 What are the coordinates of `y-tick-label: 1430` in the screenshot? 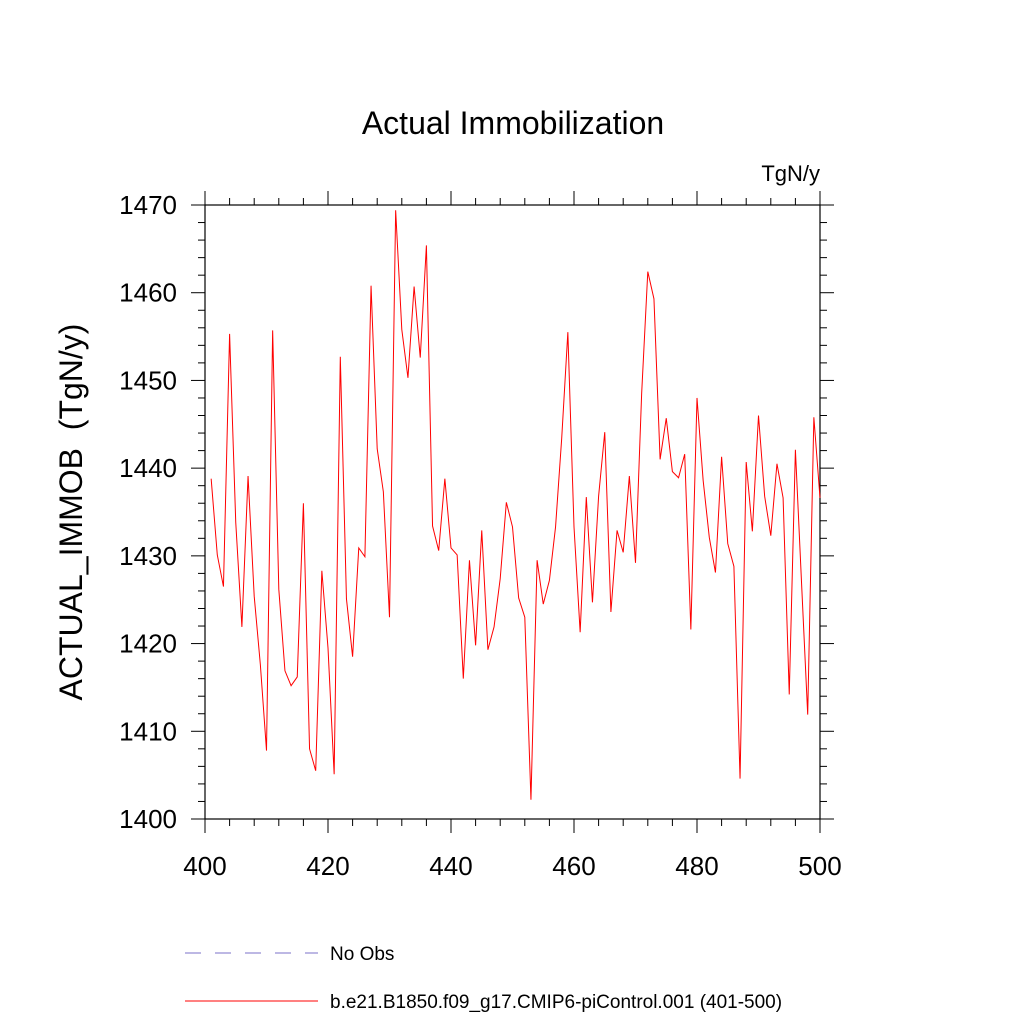 It's located at (148, 556).